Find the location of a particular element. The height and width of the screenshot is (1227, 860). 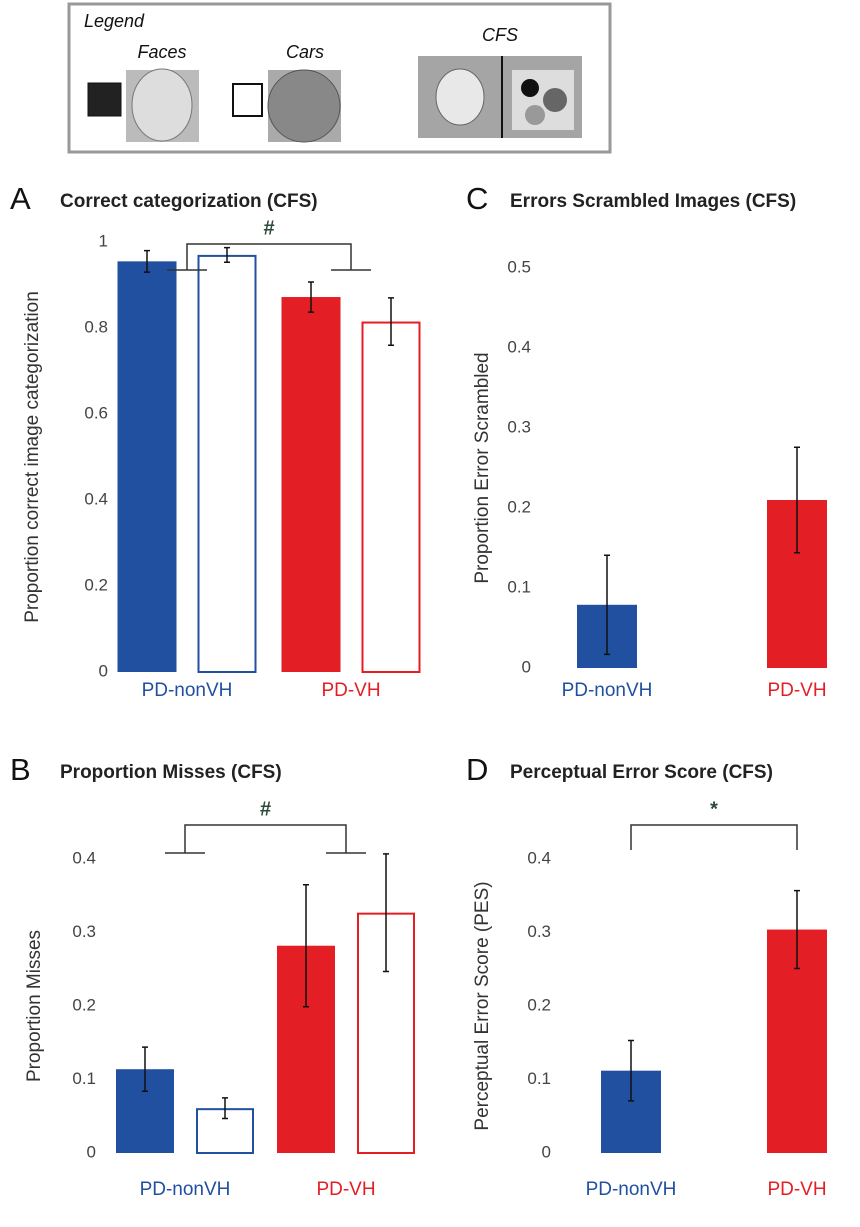

y-tick-label: 0.5 is located at coordinates (519, 266).